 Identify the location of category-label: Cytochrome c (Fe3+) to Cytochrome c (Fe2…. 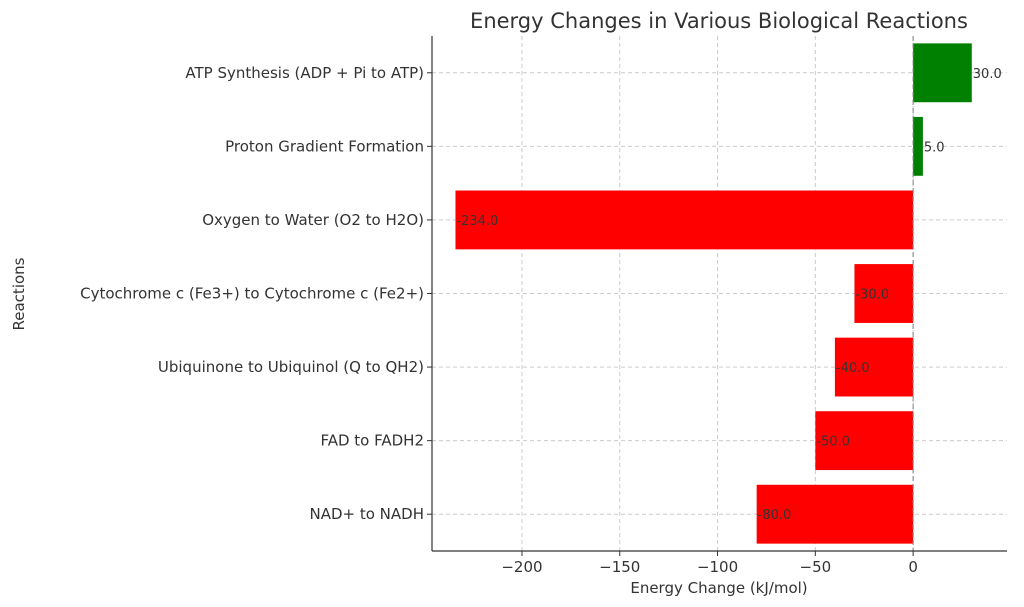
(252, 294).